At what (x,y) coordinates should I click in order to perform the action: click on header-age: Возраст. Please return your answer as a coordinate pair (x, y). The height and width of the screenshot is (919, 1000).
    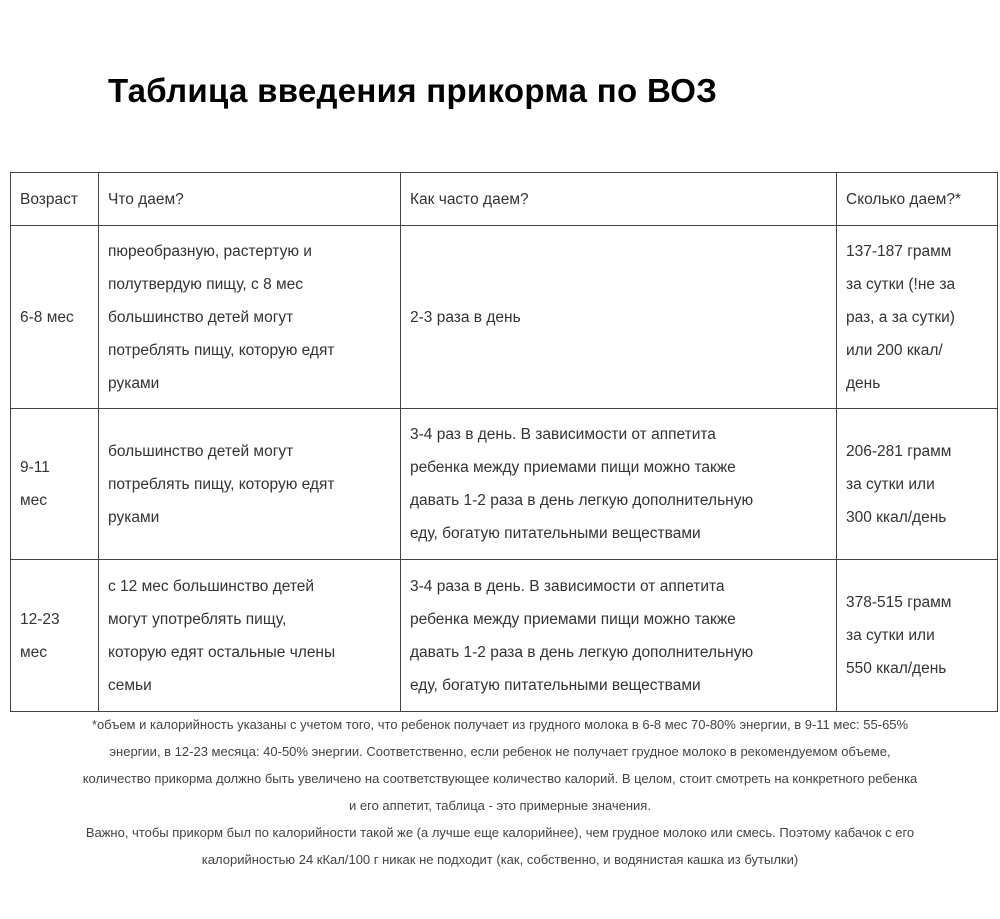
    Looking at the image, I should click on (54, 199).